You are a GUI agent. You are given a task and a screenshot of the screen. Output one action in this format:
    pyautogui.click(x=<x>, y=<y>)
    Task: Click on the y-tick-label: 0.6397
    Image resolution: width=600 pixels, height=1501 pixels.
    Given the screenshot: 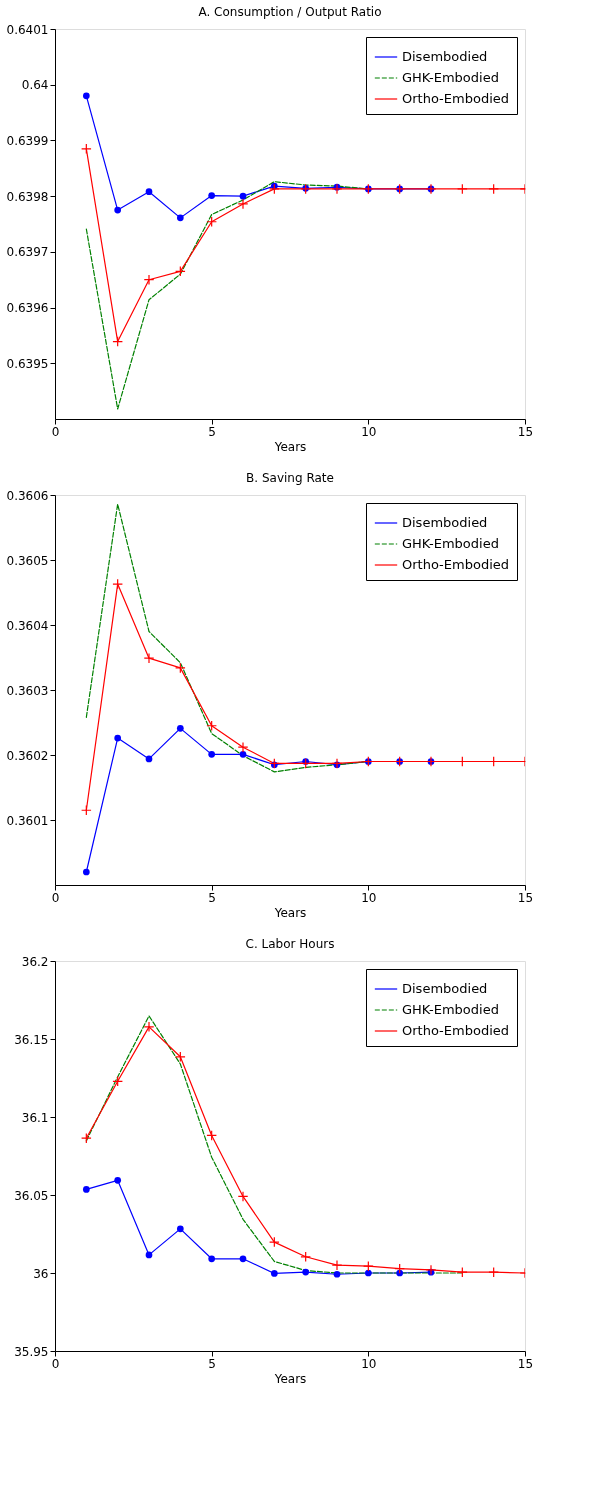 What is the action you would take?
    pyautogui.click(x=27, y=252)
    